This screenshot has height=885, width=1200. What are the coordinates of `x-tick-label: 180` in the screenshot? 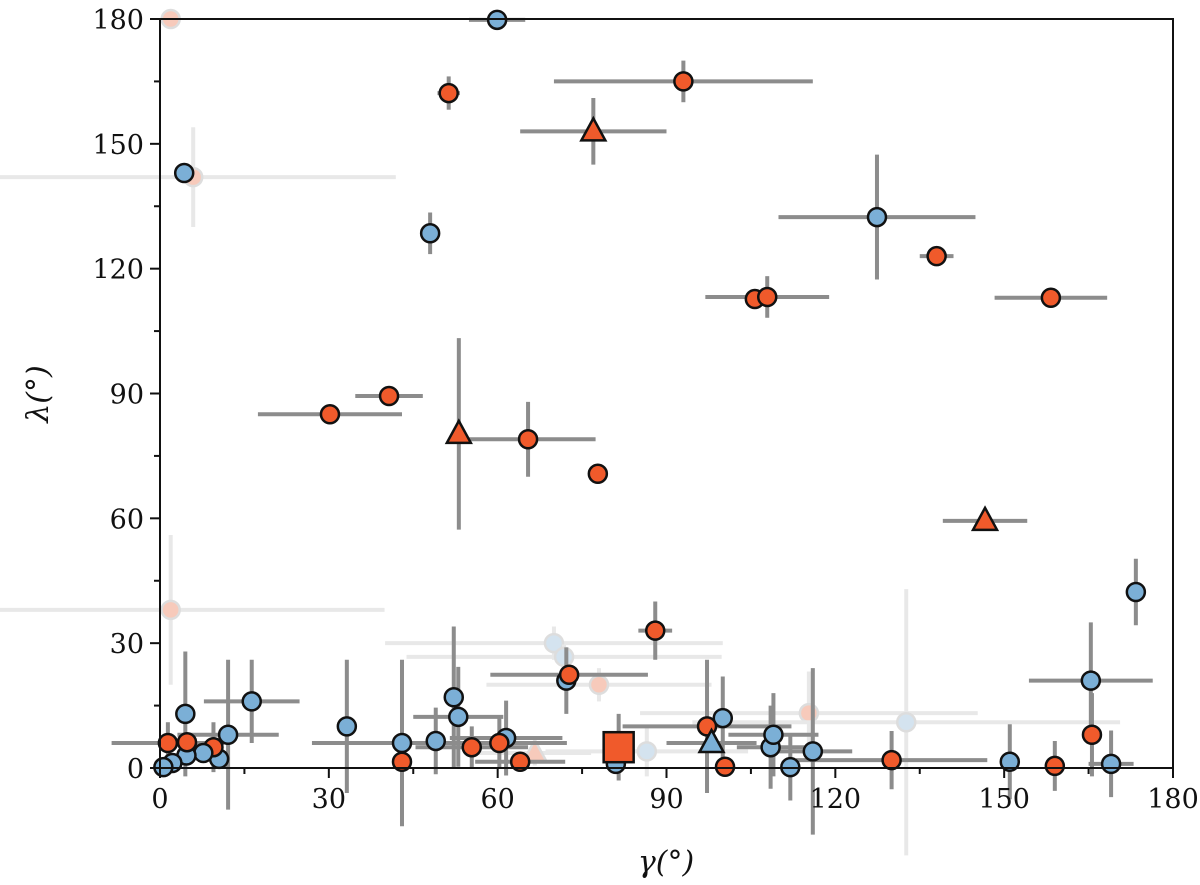 It's located at (1173, 799).